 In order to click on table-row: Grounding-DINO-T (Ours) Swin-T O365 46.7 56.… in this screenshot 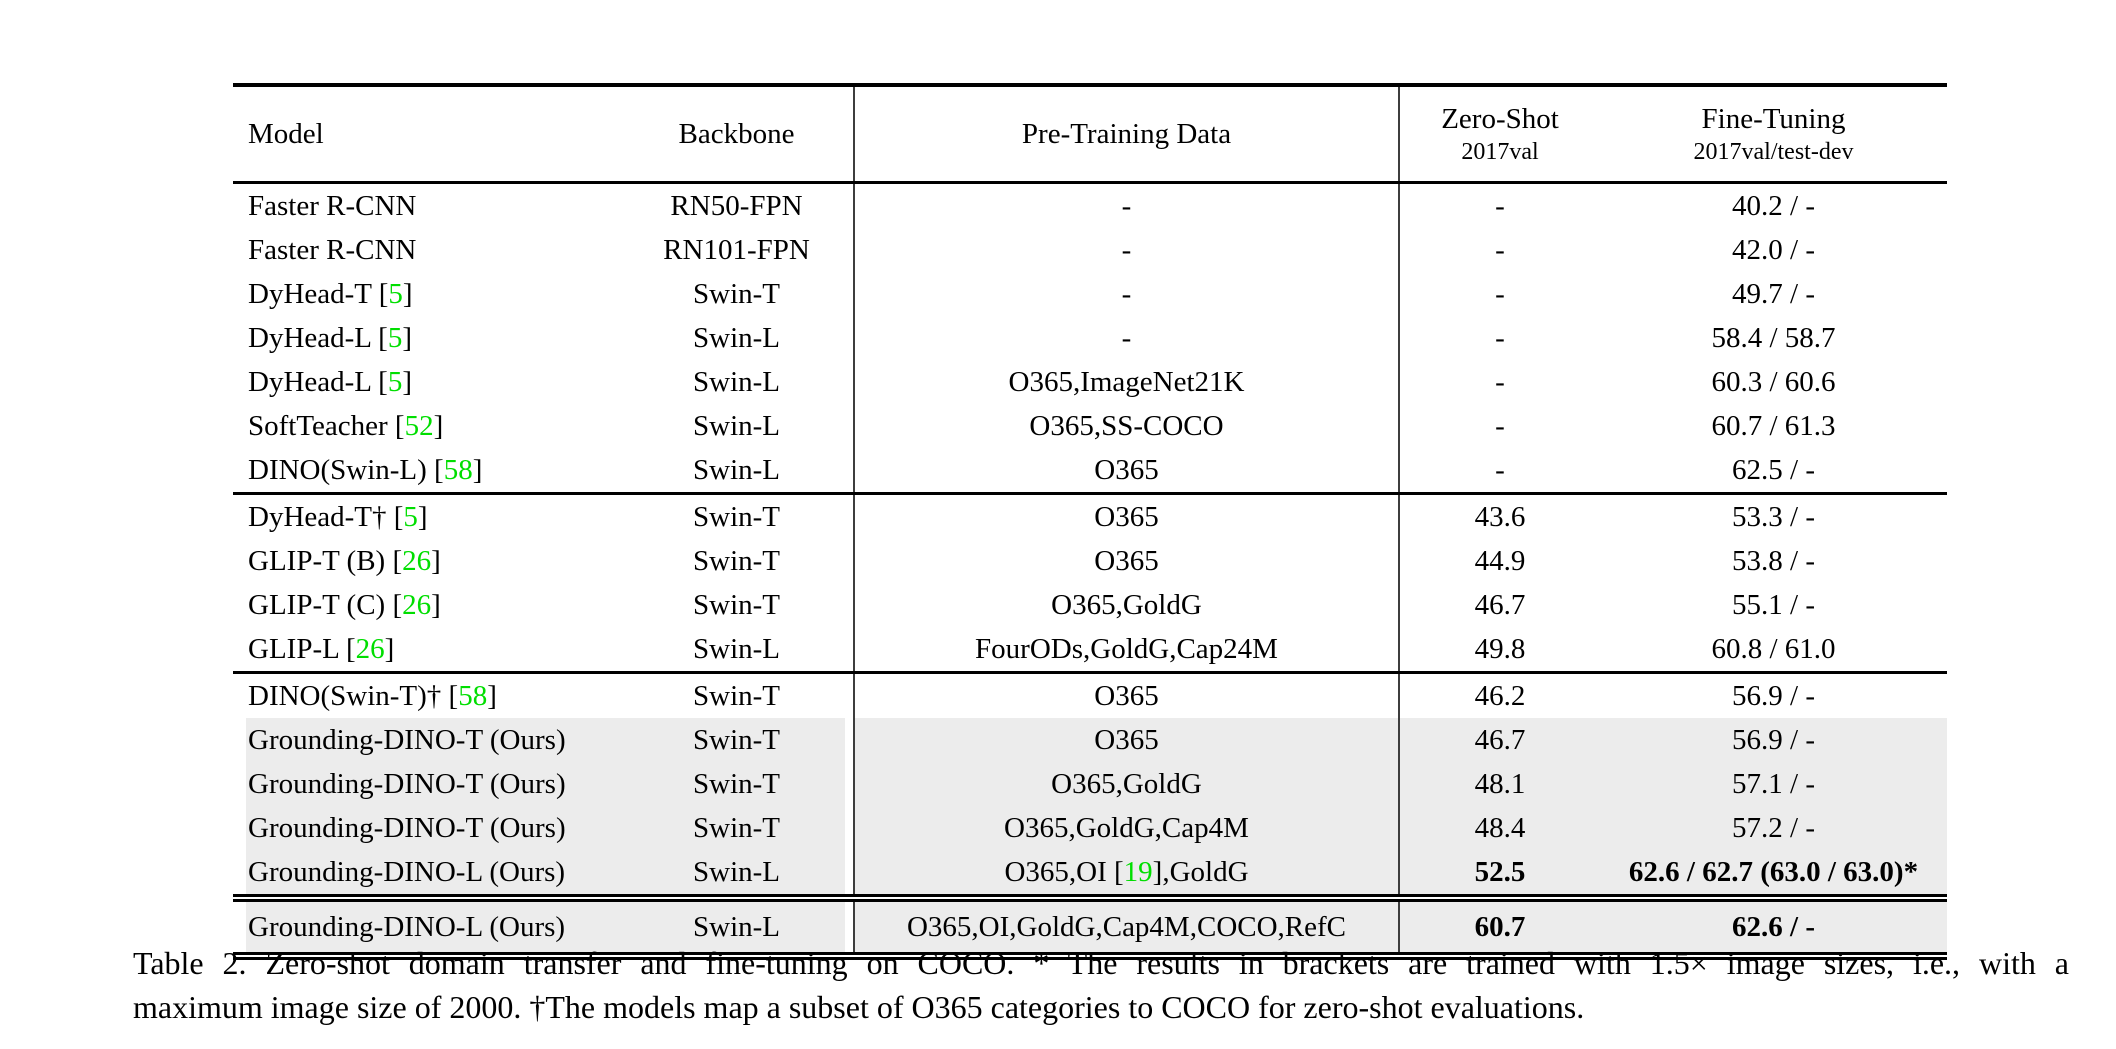, I will do `click(1090, 740)`.